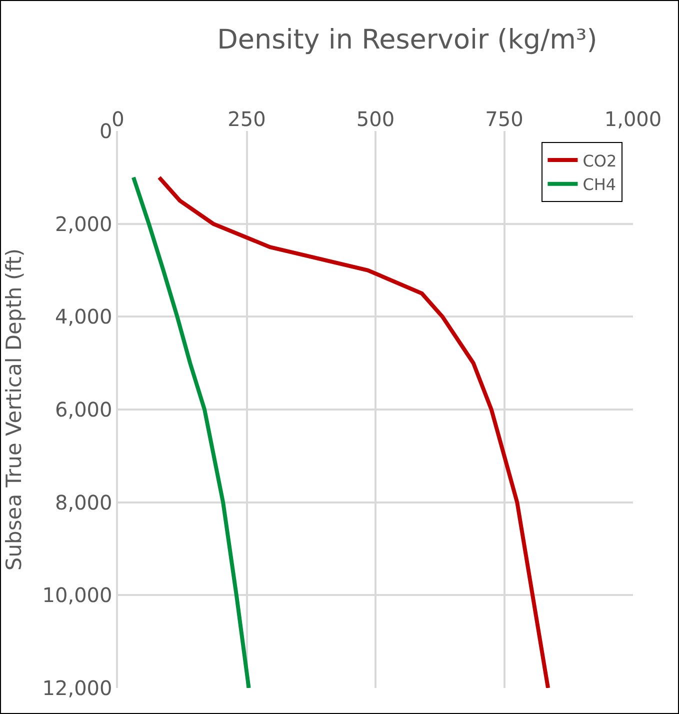  I want to click on y-tick-label: 8,000, so click(83, 502).